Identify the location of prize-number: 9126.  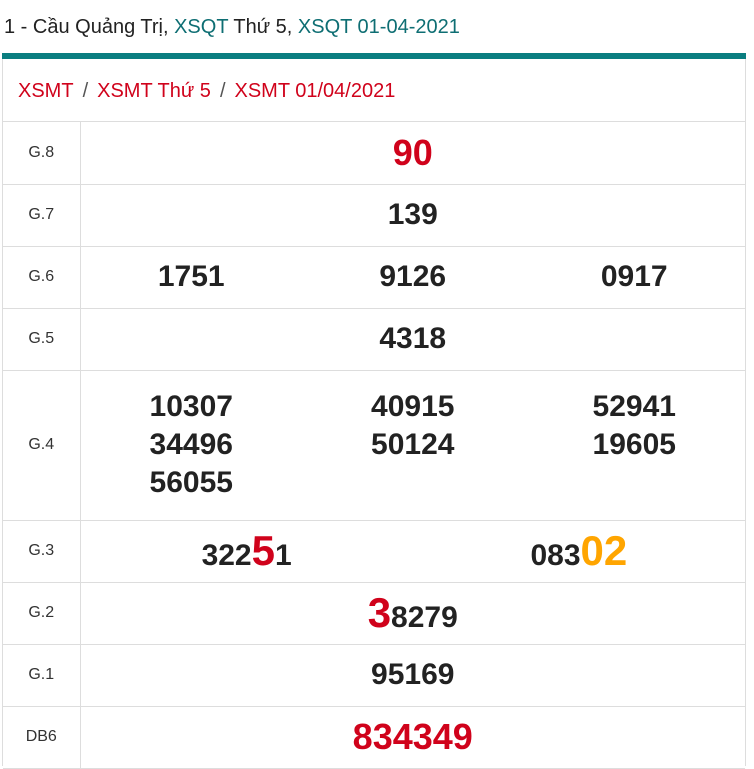
(413, 276).